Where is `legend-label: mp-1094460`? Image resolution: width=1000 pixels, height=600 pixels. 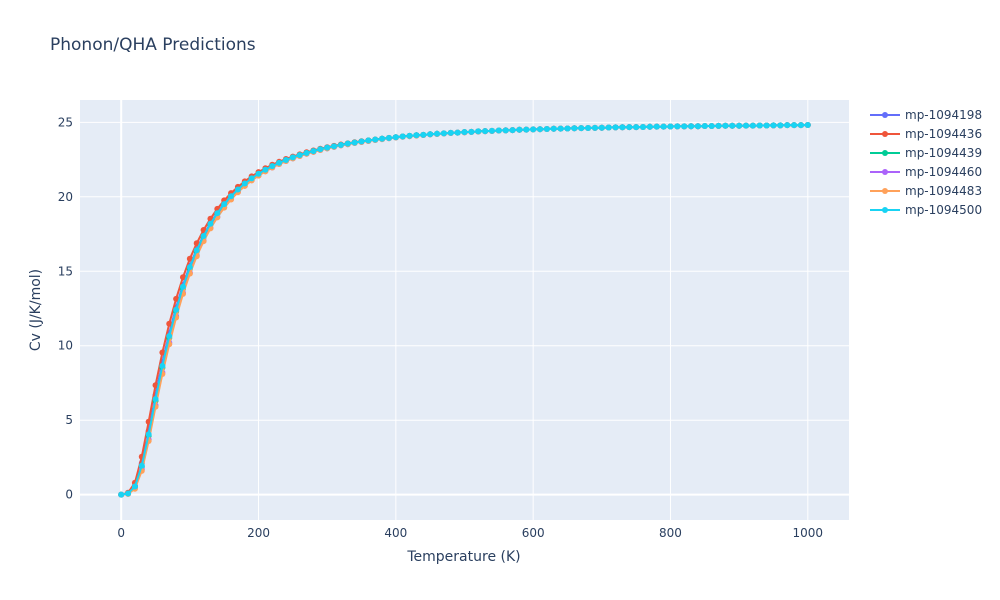 legend-label: mp-1094460 is located at coordinates (943, 172).